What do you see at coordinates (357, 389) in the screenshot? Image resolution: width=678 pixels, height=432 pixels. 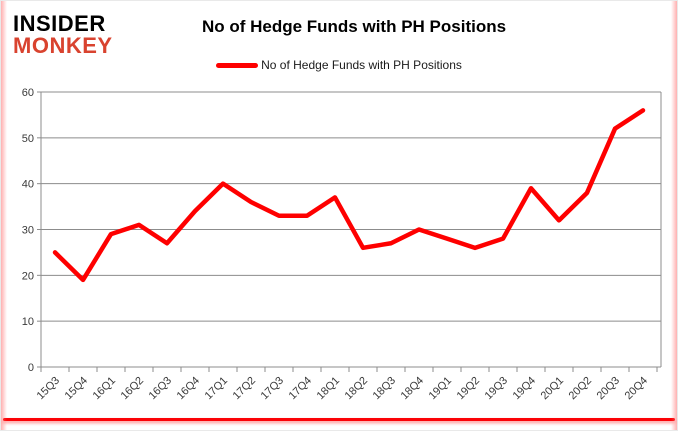 I see `x-tick-label: 18Q2` at bounding box center [357, 389].